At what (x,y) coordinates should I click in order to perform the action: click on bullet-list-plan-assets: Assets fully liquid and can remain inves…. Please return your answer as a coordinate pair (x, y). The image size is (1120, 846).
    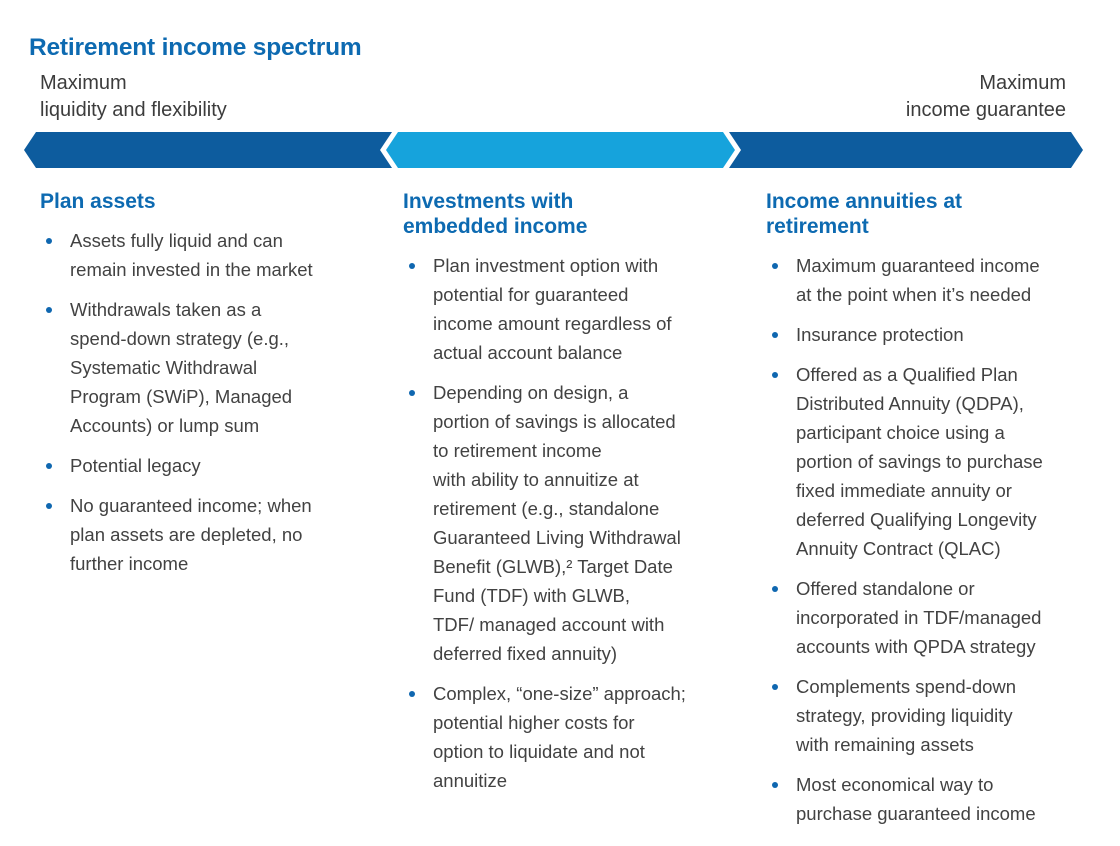
    Looking at the image, I should click on (201, 402).